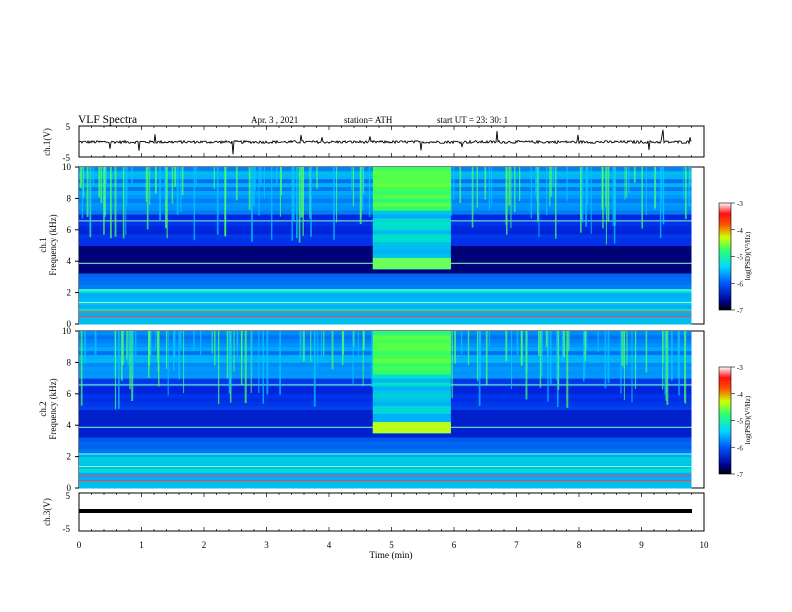  Describe the element at coordinates (748, 419) in the screenshot. I see `ch2-colorbar-label: log(PSD)(V²/Hz)` at that location.